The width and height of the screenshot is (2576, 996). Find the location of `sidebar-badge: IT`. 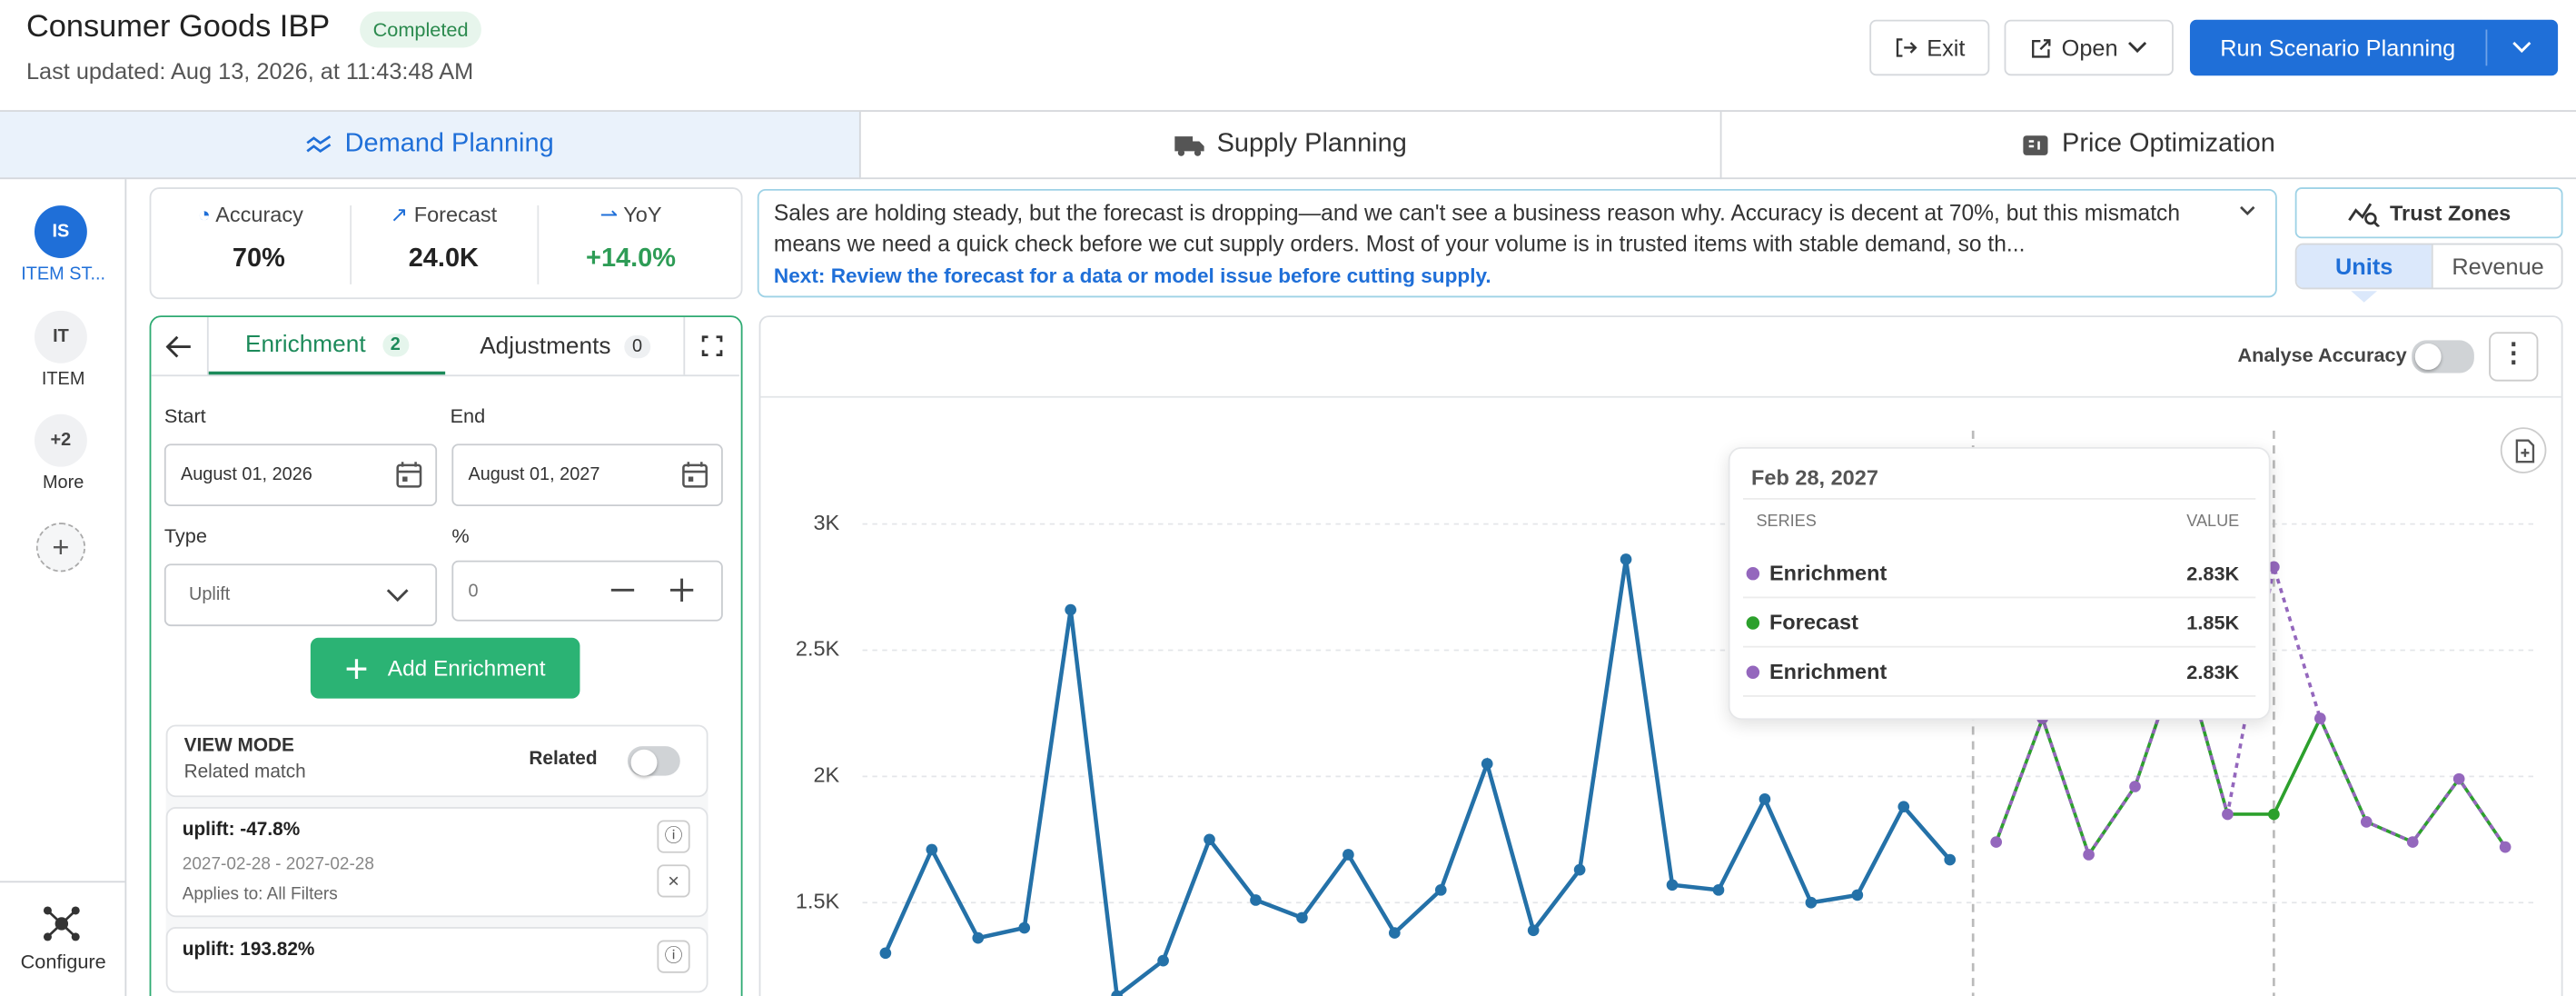

sidebar-badge: IT is located at coordinates (60, 337).